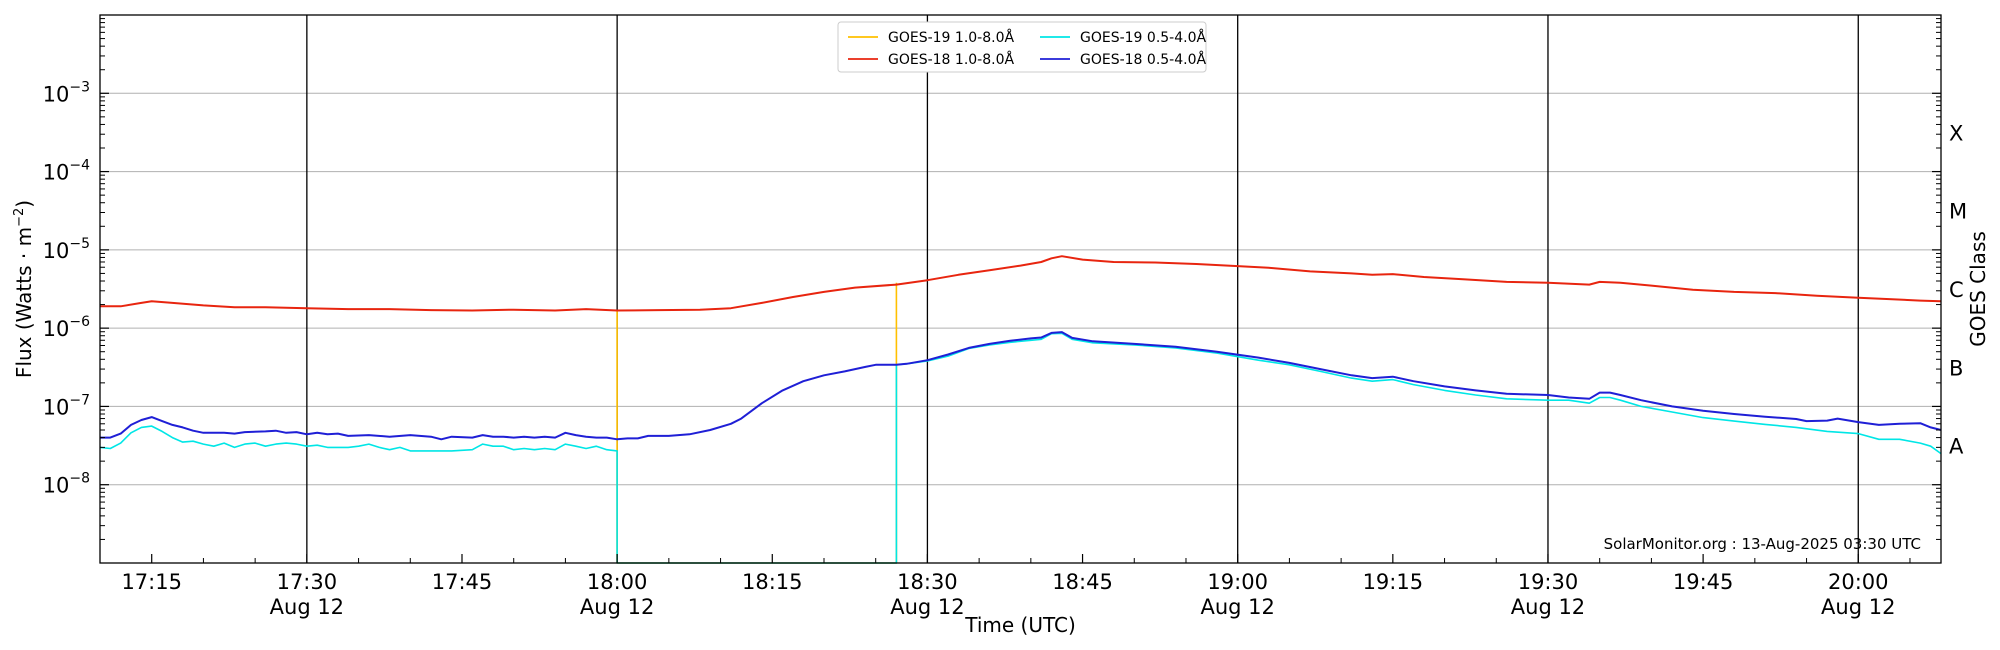 This screenshot has width=2000, height=650. I want to click on y-axis-label-base: Flux (Watts · m, so click(24, 302).